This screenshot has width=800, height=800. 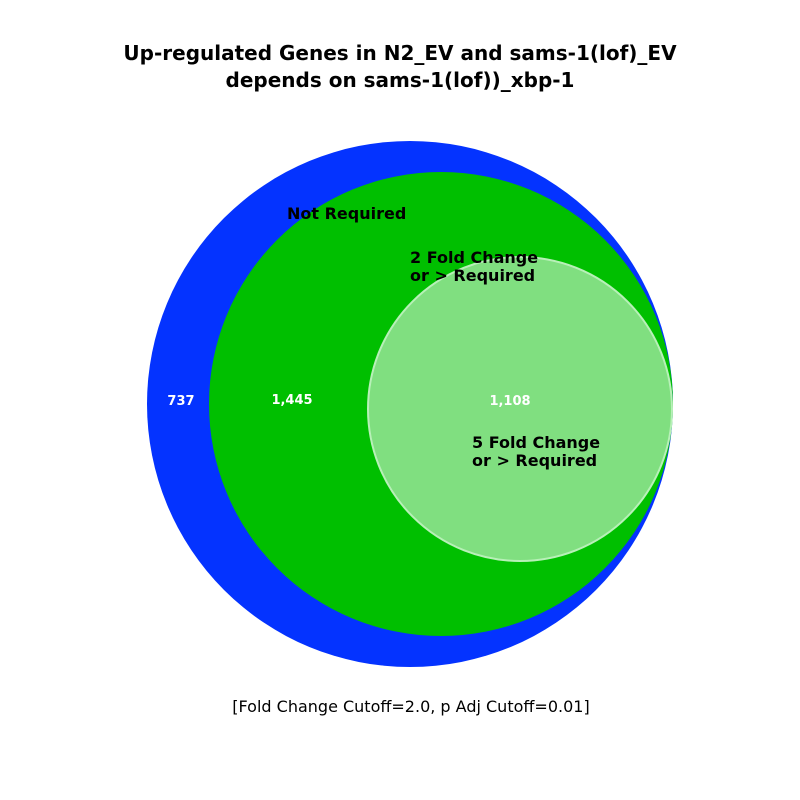 I want to click on label-2-fold-line-2: or > Required, so click(x=472, y=275).